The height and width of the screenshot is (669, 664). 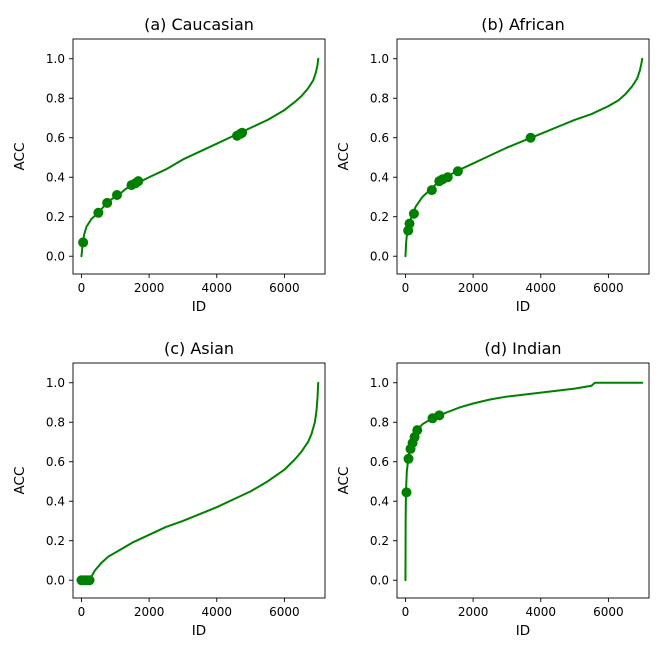 I want to click on chart-title: (a) Caucasian, so click(x=199, y=24).